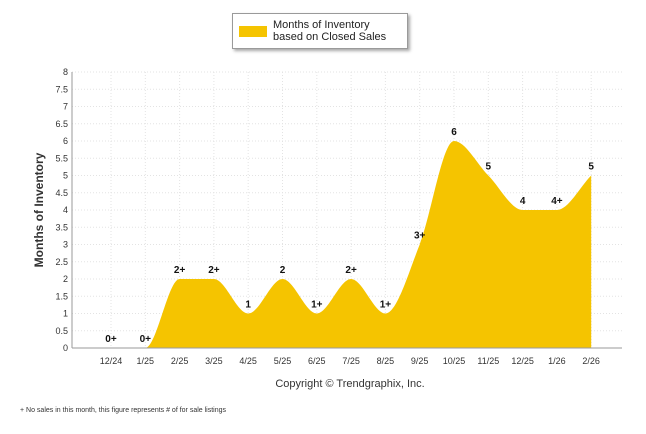  I want to click on x-tick-label: 11/25, so click(488, 361).